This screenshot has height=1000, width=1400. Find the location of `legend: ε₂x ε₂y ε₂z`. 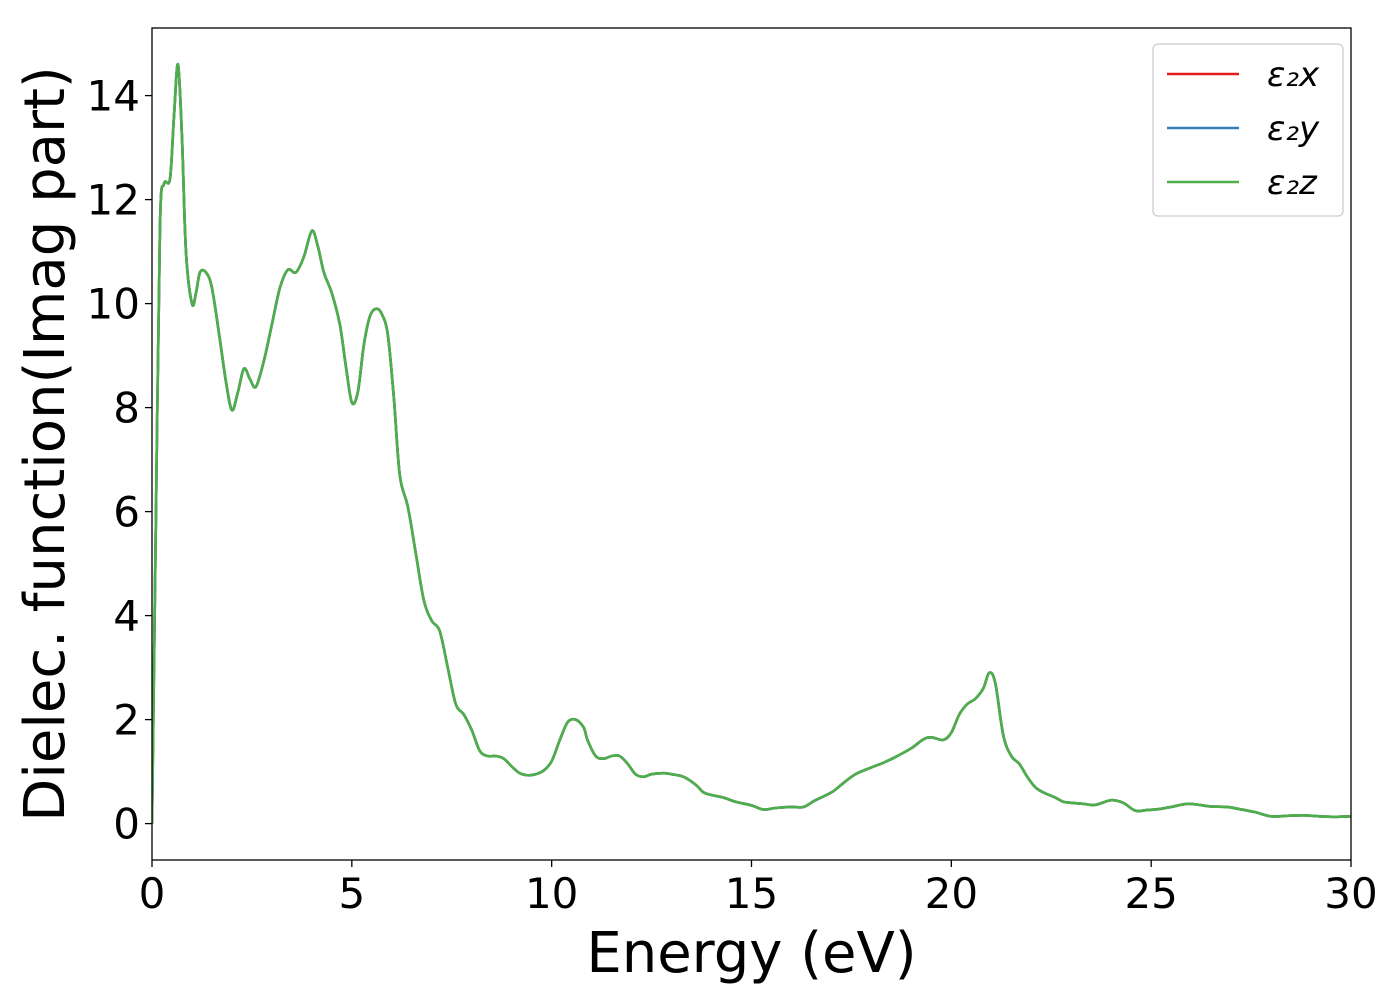

legend: ε₂x ε₂y ε₂z is located at coordinates (1248, 130).